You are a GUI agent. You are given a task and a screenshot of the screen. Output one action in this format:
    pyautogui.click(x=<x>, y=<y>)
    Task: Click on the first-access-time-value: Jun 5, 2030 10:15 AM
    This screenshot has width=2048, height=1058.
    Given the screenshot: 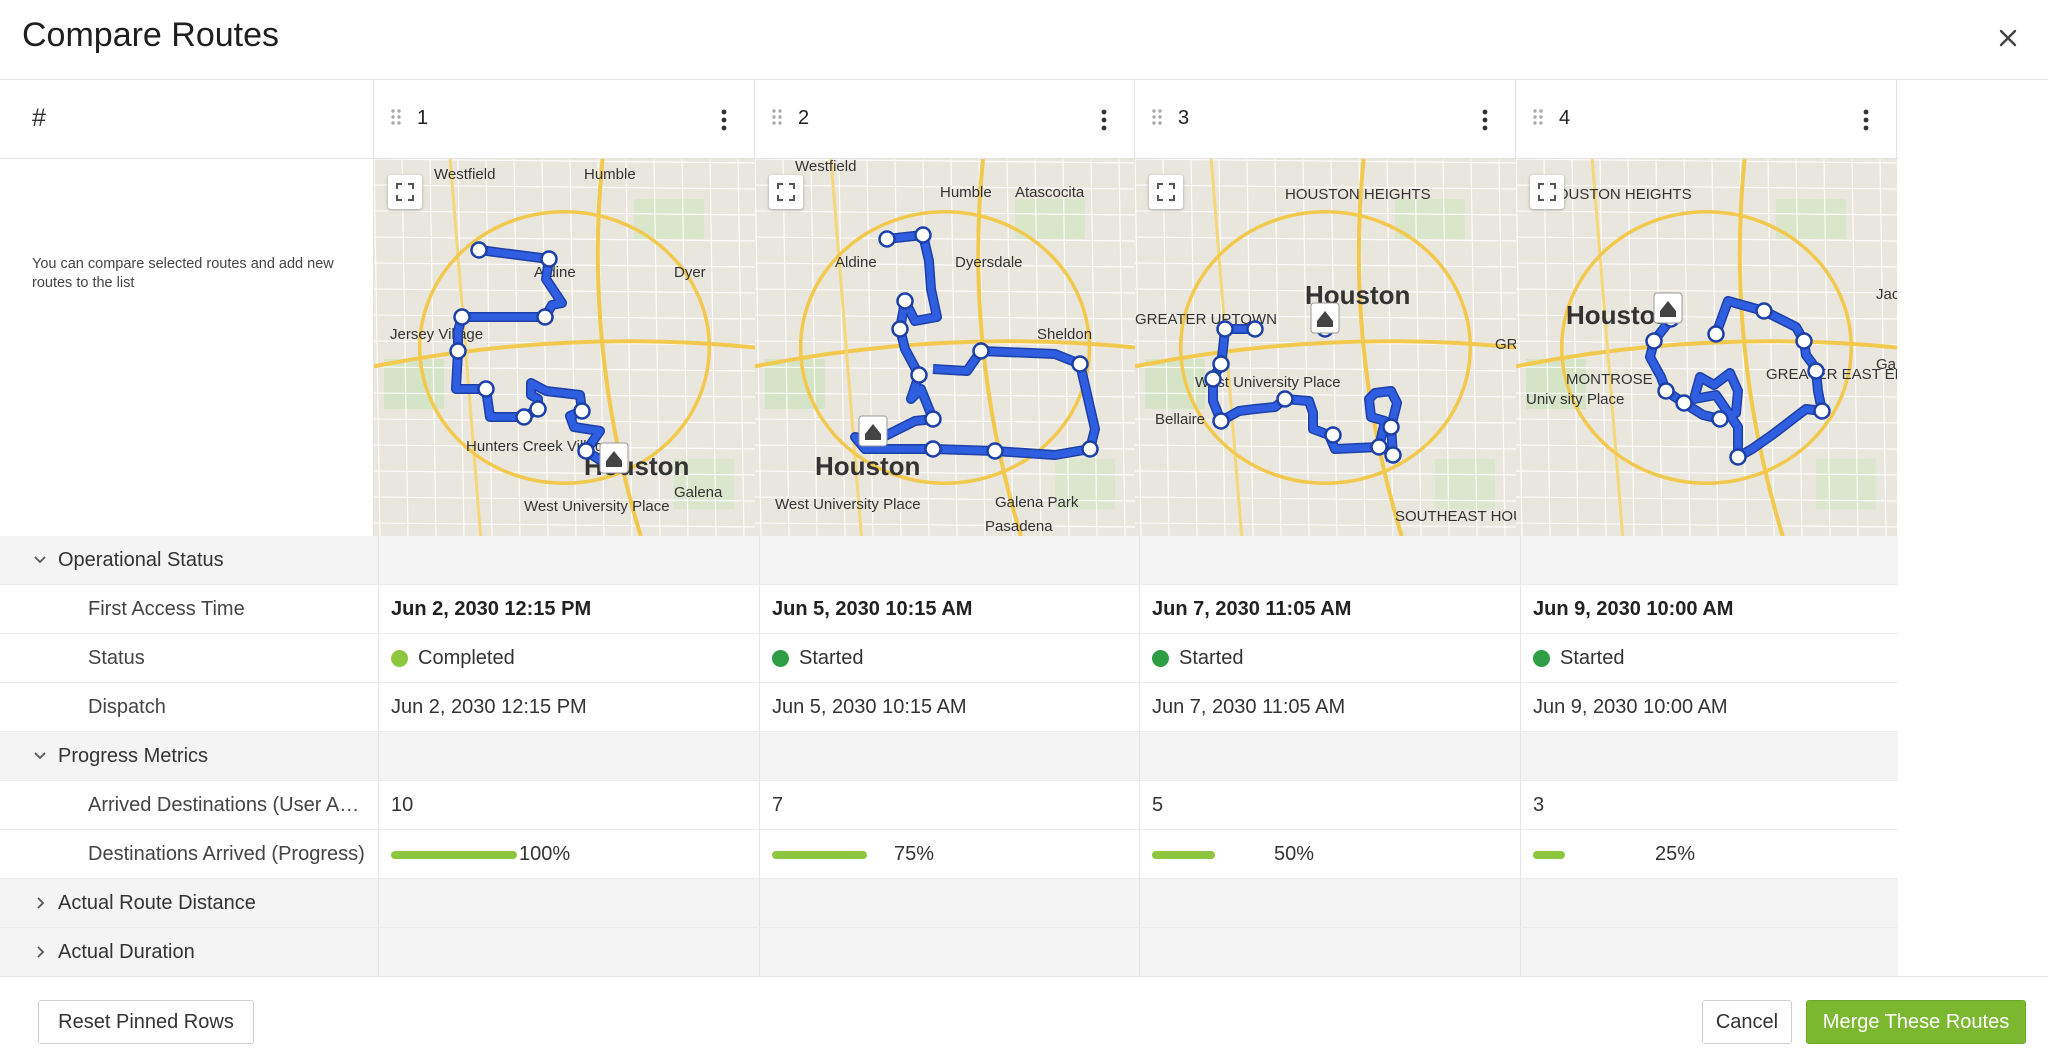 What is the action you would take?
    pyautogui.click(x=872, y=609)
    